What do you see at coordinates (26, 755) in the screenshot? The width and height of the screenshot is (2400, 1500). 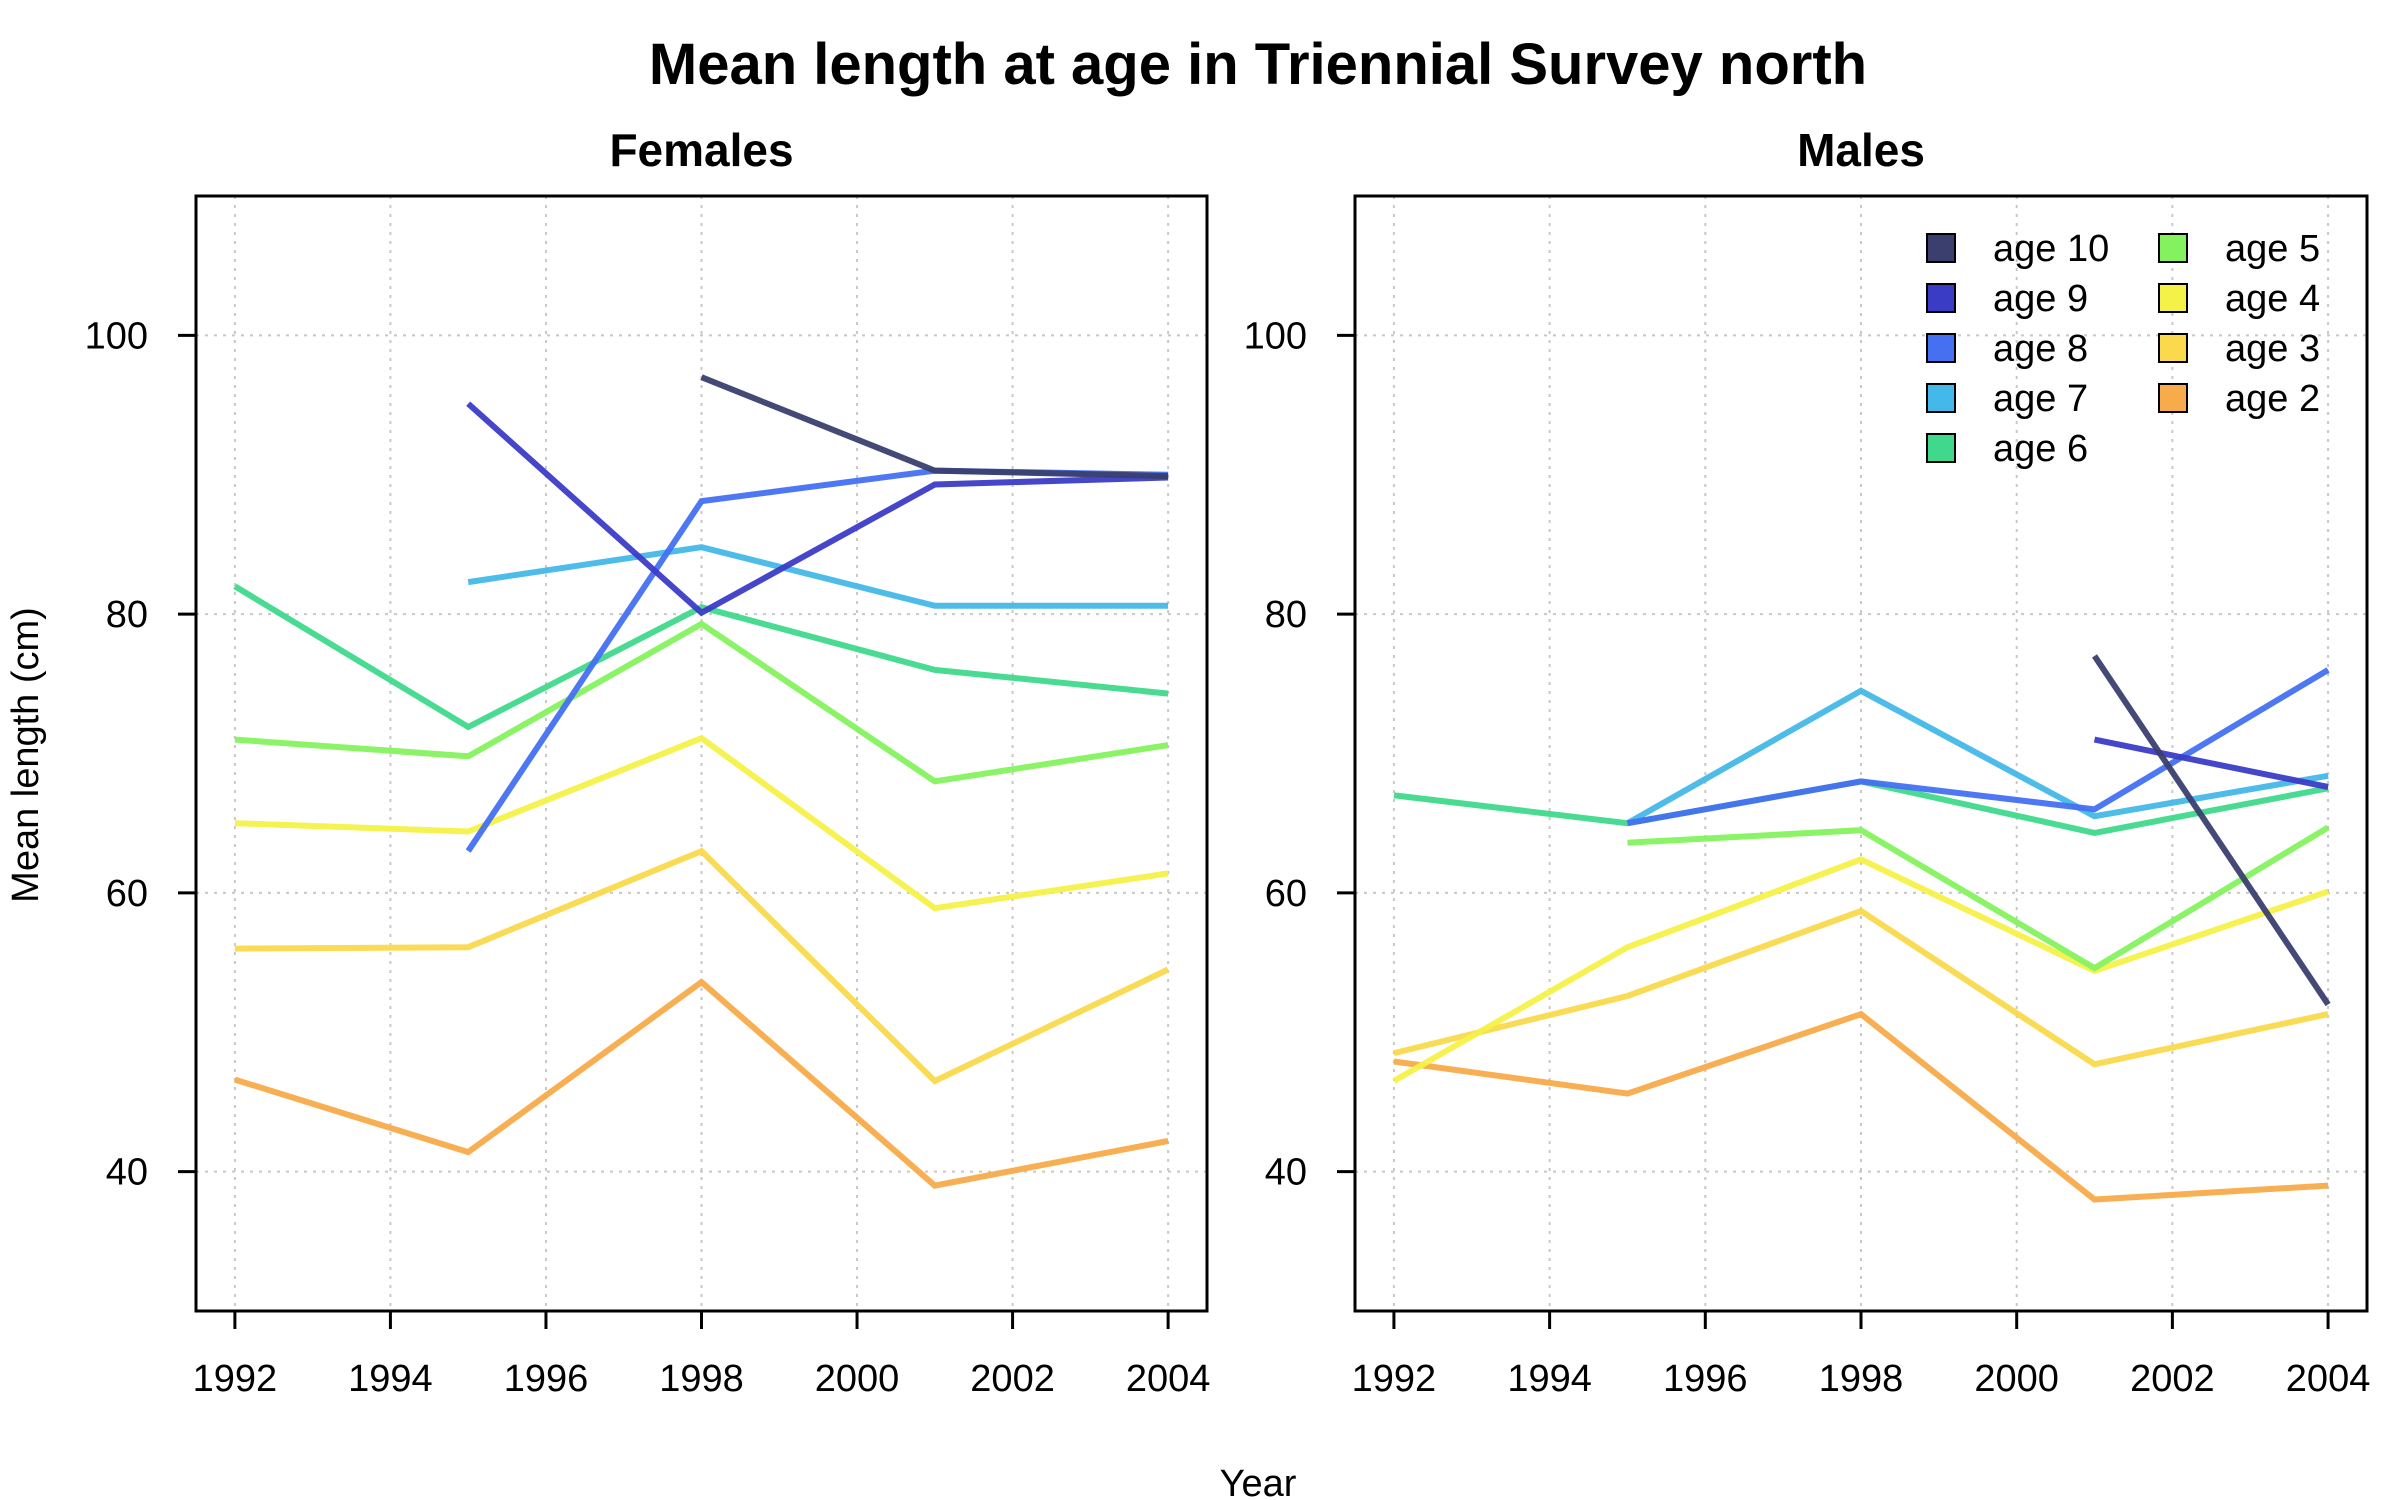 I see `y-axis-title: Mean length (cm)` at bounding box center [26, 755].